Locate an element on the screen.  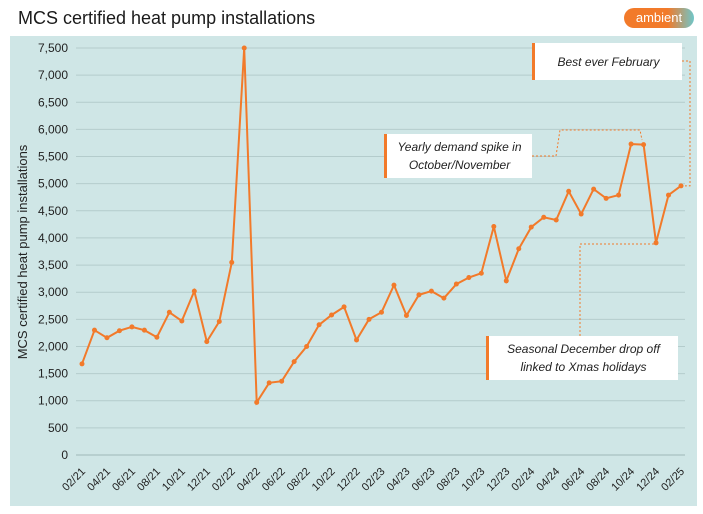
x-tick-label: 06/24 is located at coordinates (573, 480).